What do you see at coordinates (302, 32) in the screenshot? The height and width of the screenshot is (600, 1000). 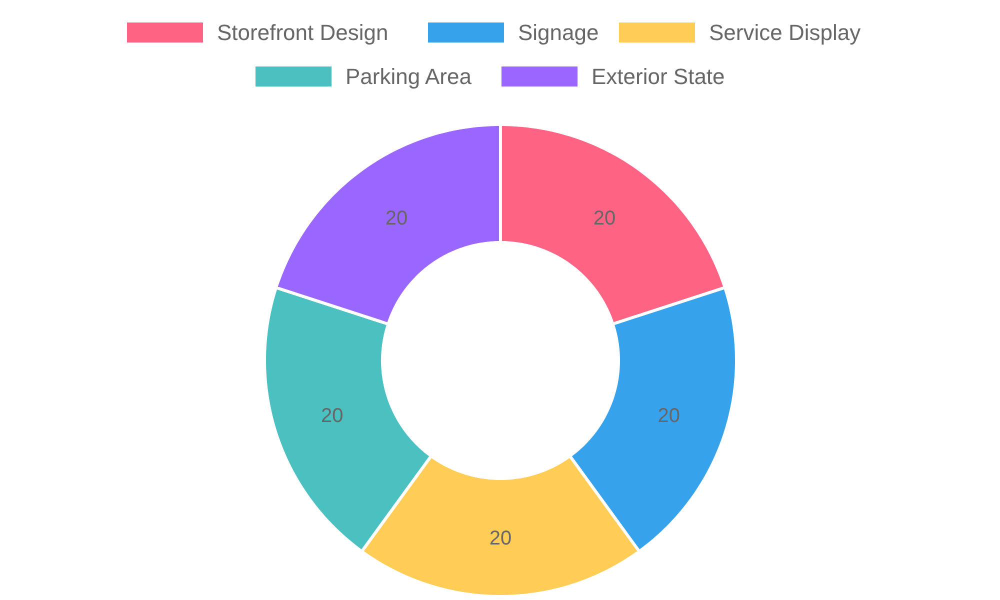 I see `legend-label: Storefront Design` at bounding box center [302, 32].